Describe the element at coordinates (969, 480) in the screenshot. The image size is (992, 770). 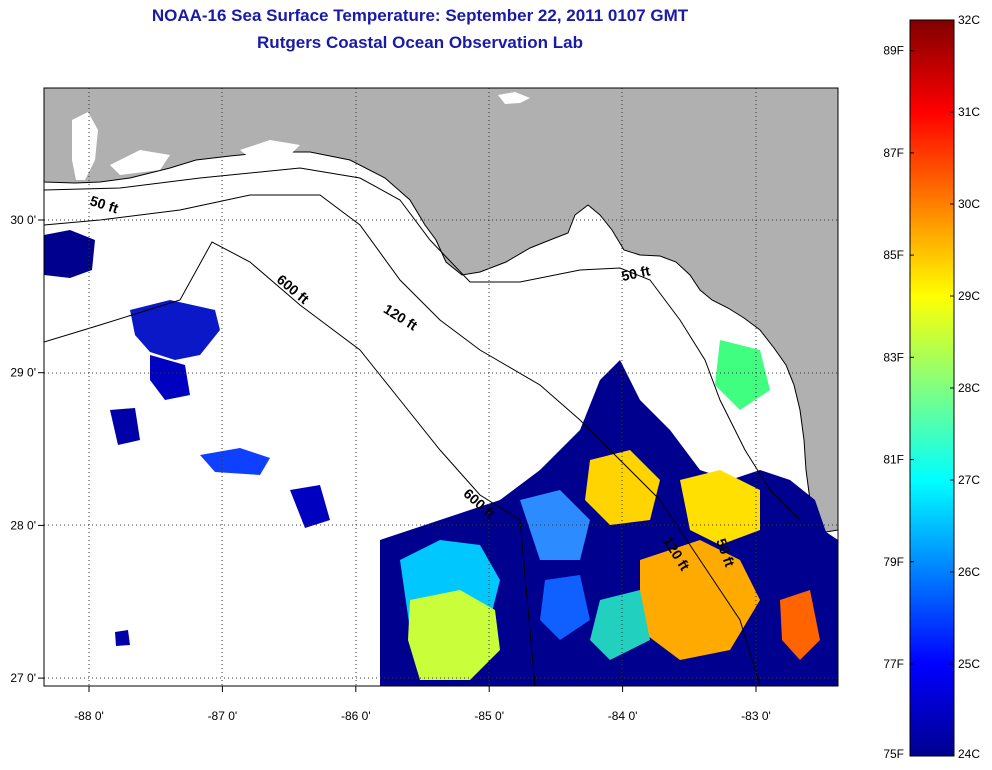
I see `celsius-label: 27C` at that location.